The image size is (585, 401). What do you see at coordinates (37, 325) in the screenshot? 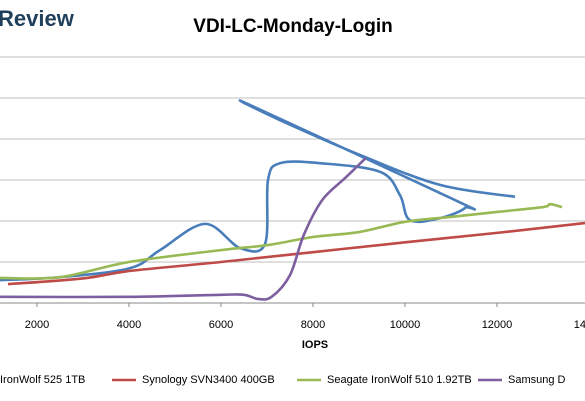
I see `x-tick-label: 2000` at bounding box center [37, 325].